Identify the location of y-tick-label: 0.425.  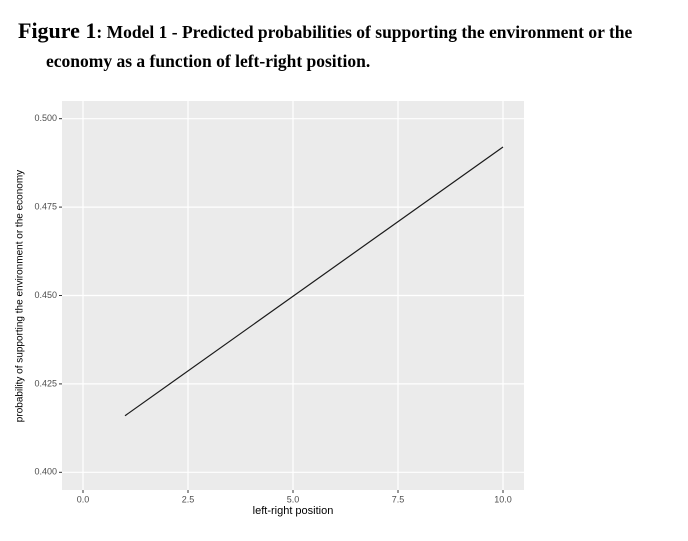
(45, 383).